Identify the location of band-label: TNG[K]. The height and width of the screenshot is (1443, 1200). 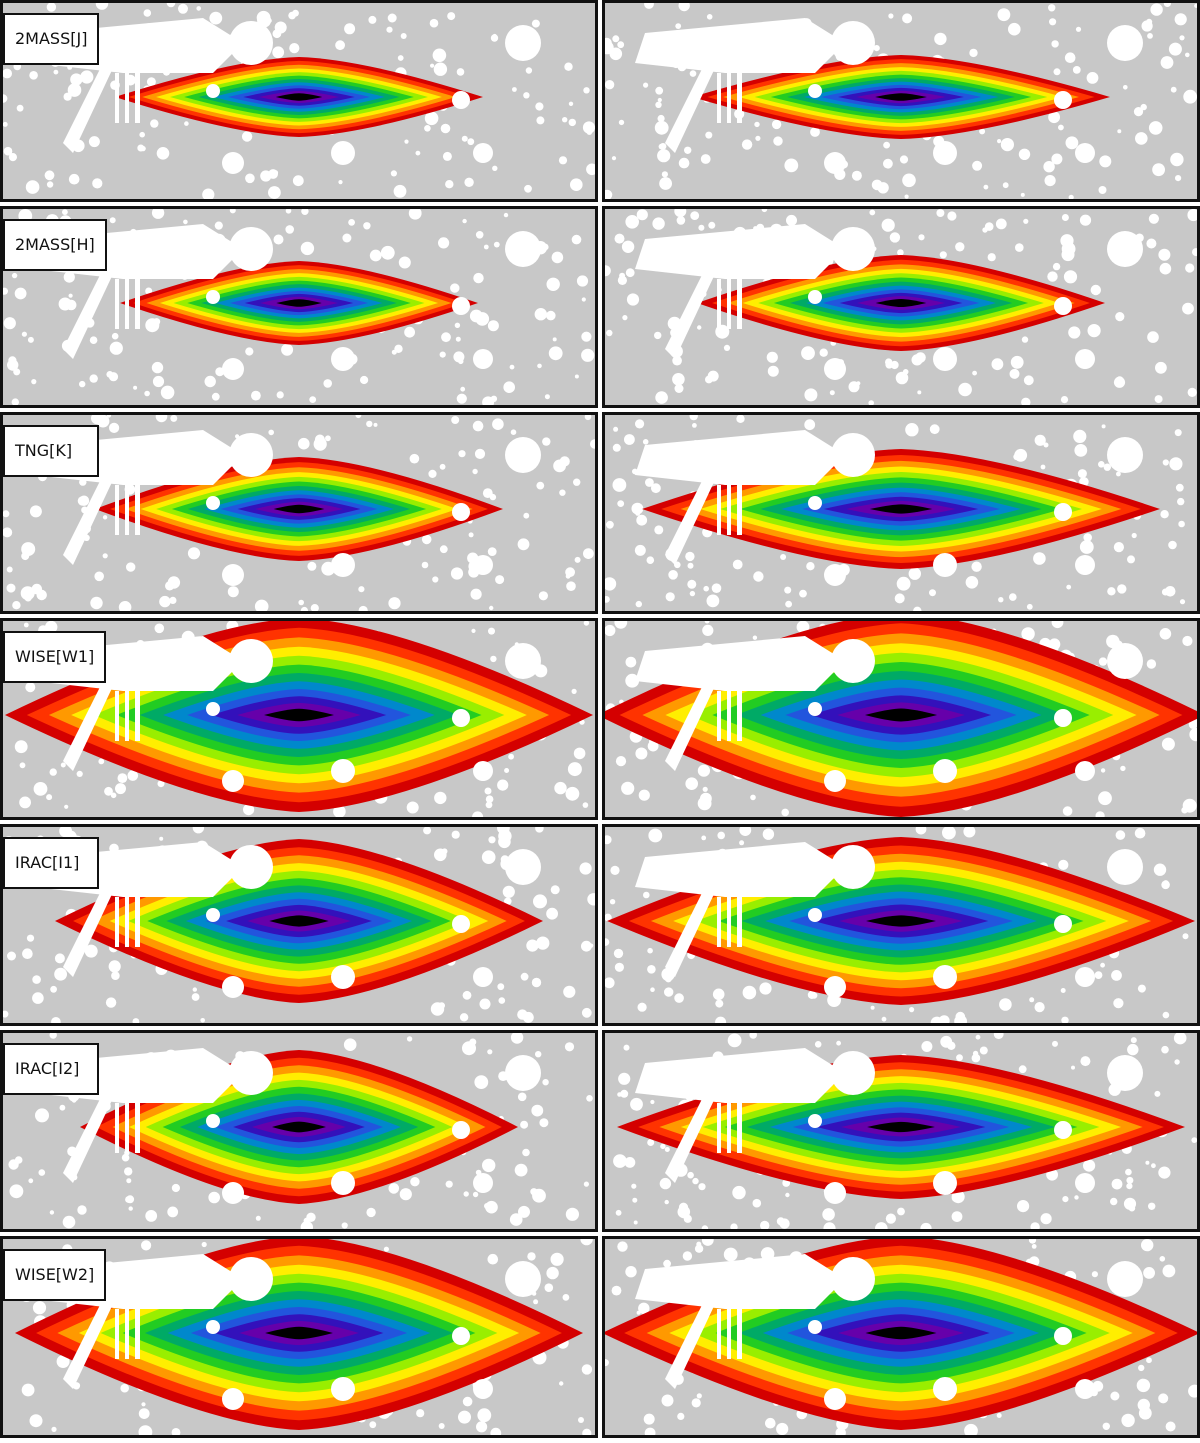
(51, 451).